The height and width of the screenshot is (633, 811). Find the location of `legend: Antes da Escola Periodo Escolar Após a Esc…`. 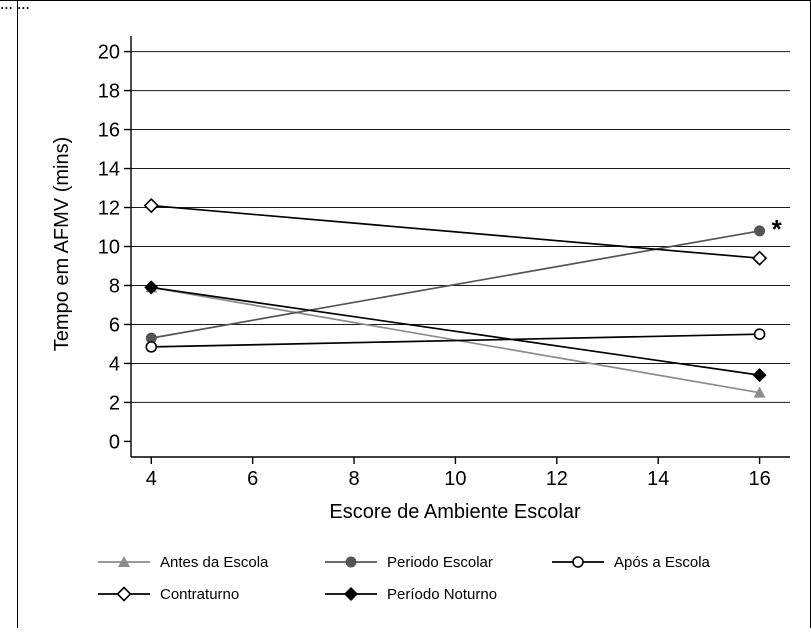

legend: Antes da Escola Periodo Escolar Após a Esc… is located at coordinates (404, 578).